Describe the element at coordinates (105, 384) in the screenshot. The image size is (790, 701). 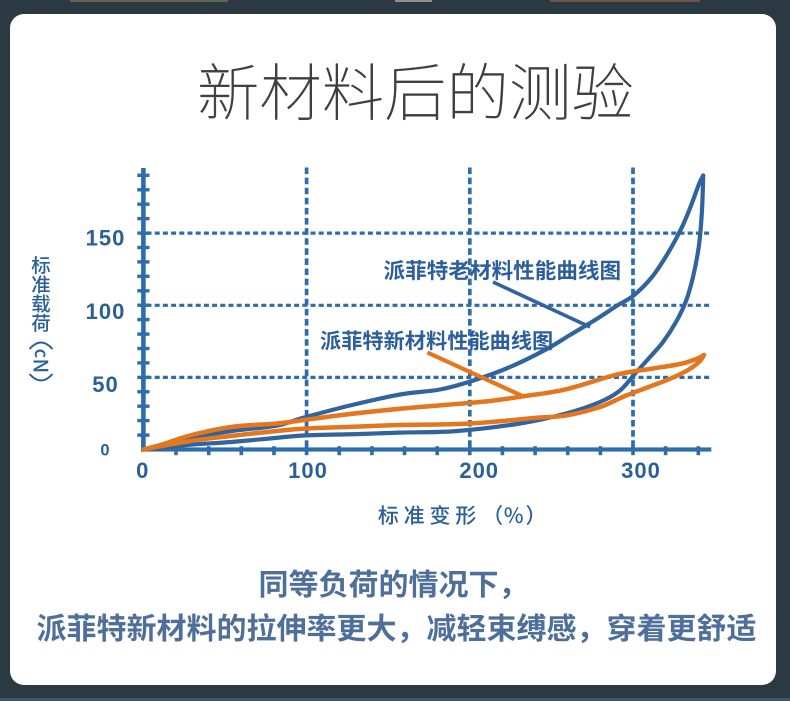
I see `svg-text: 50` at that location.